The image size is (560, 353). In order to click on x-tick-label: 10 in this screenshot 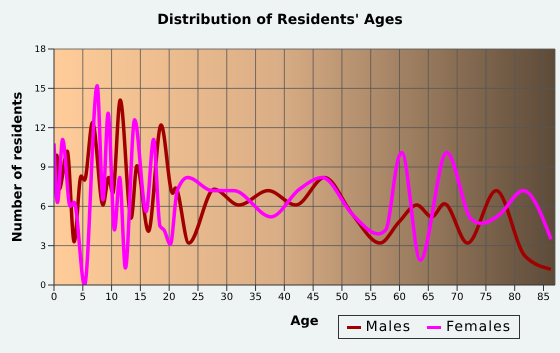, I will do `click(111, 298)`.